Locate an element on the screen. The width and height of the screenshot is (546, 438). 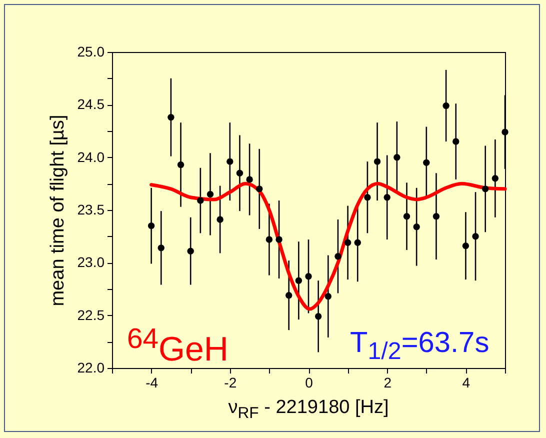
x-axis-title: ν$_{RF}$ - 2219180 [Hz] is located at coordinates (308, 410).